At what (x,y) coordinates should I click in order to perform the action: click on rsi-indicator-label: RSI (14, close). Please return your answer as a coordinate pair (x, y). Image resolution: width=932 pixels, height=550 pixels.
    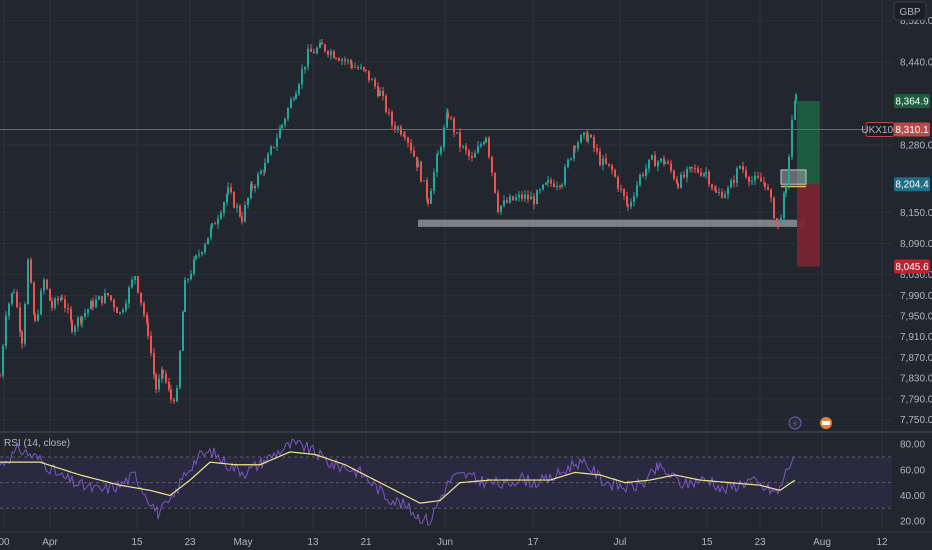
    Looking at the image, I should click on (37, 443).